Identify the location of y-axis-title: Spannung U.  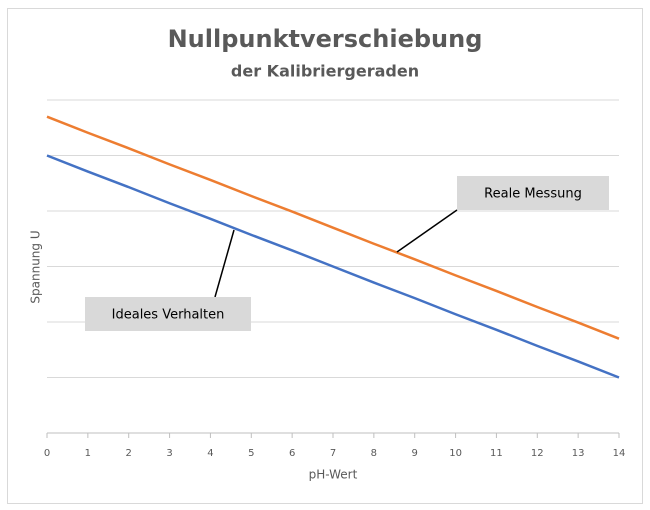
(36, 266).